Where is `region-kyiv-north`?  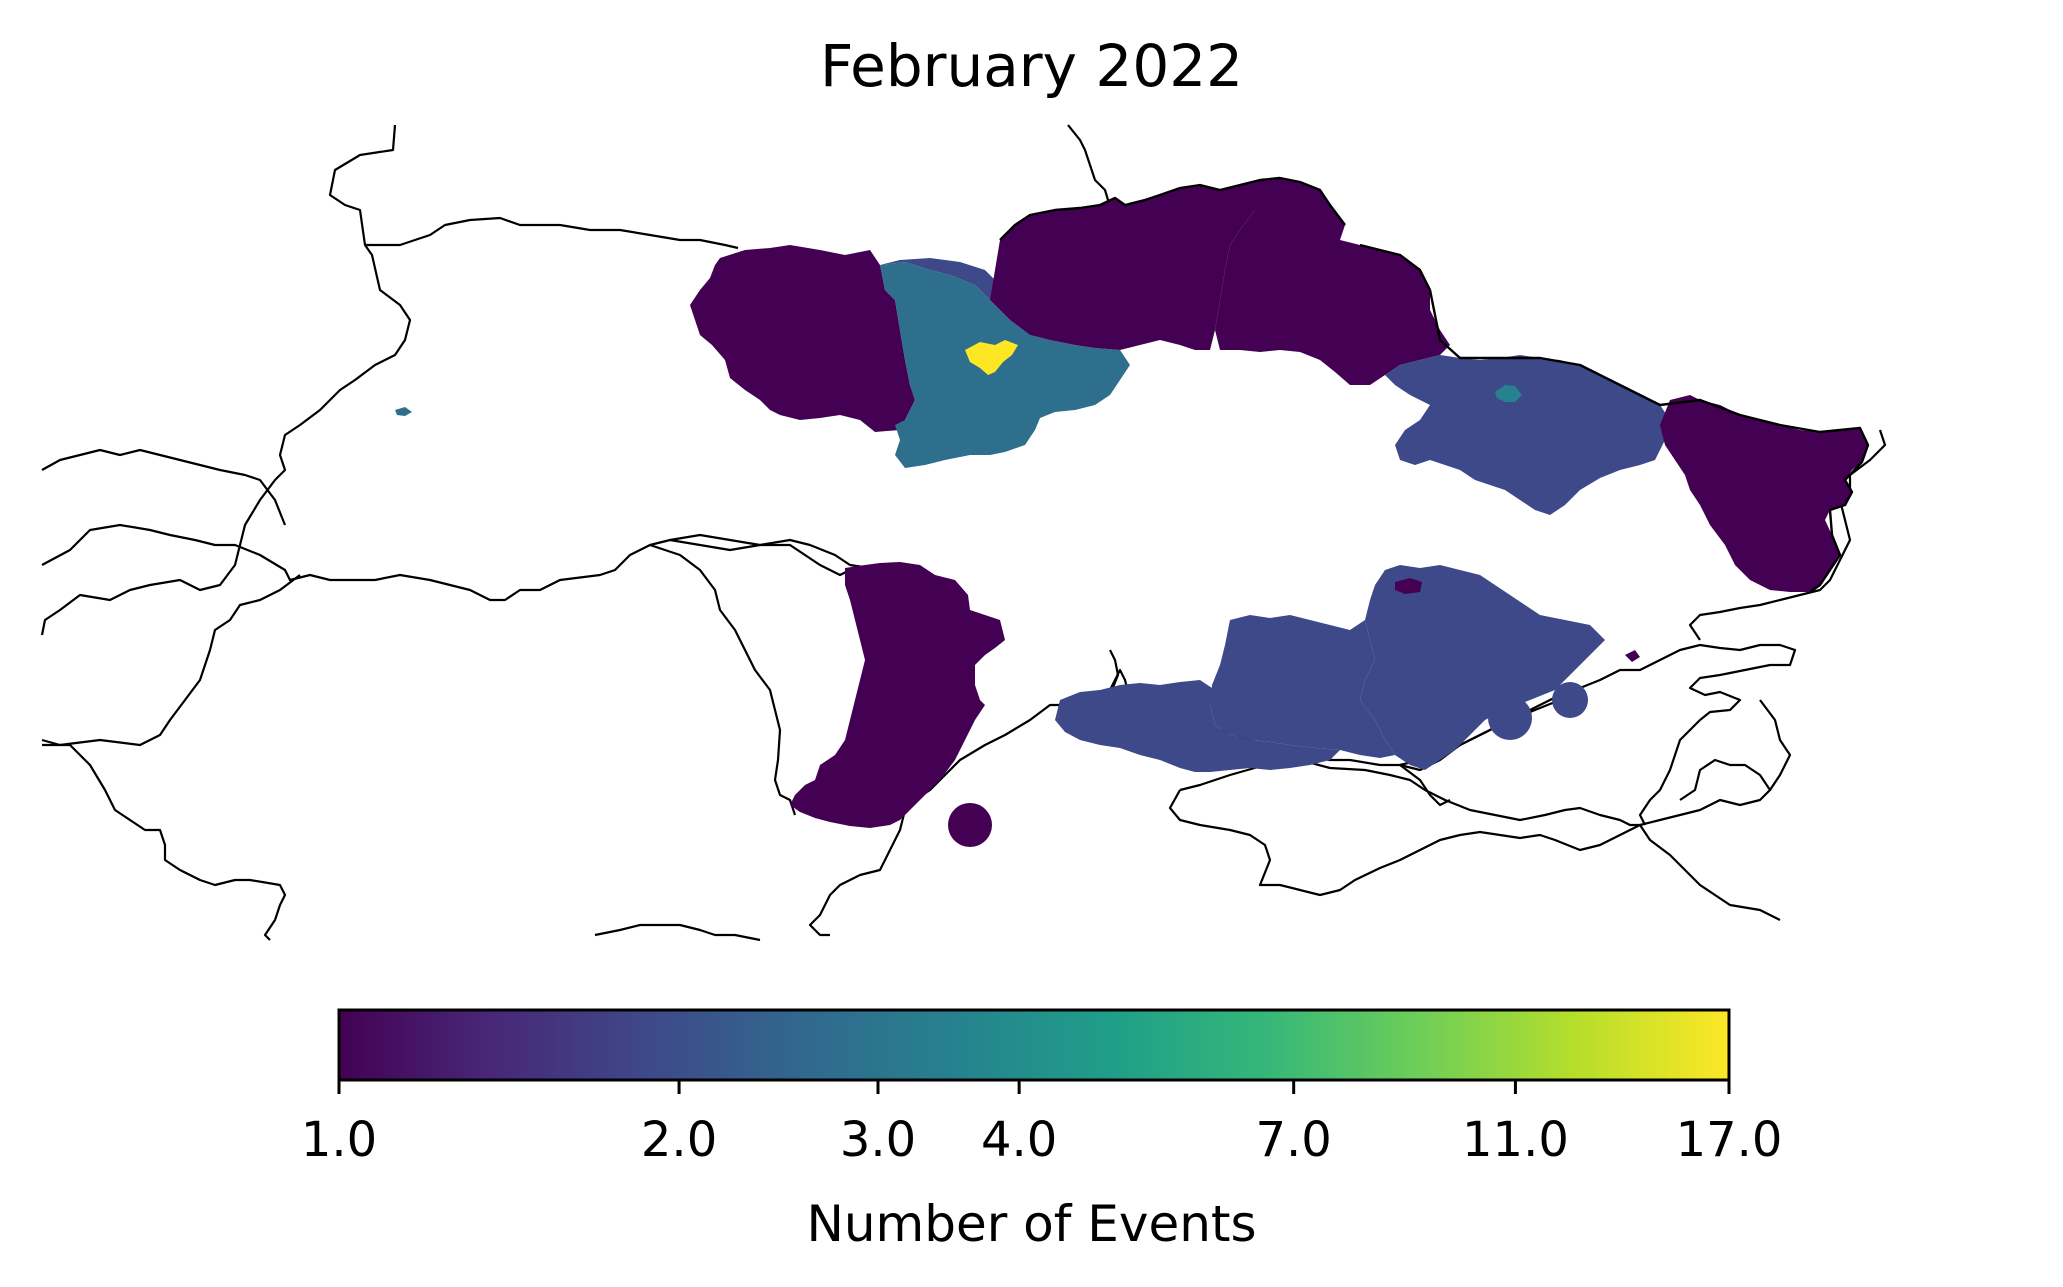
region-kyiv-north is located at coordinates (940, 279).